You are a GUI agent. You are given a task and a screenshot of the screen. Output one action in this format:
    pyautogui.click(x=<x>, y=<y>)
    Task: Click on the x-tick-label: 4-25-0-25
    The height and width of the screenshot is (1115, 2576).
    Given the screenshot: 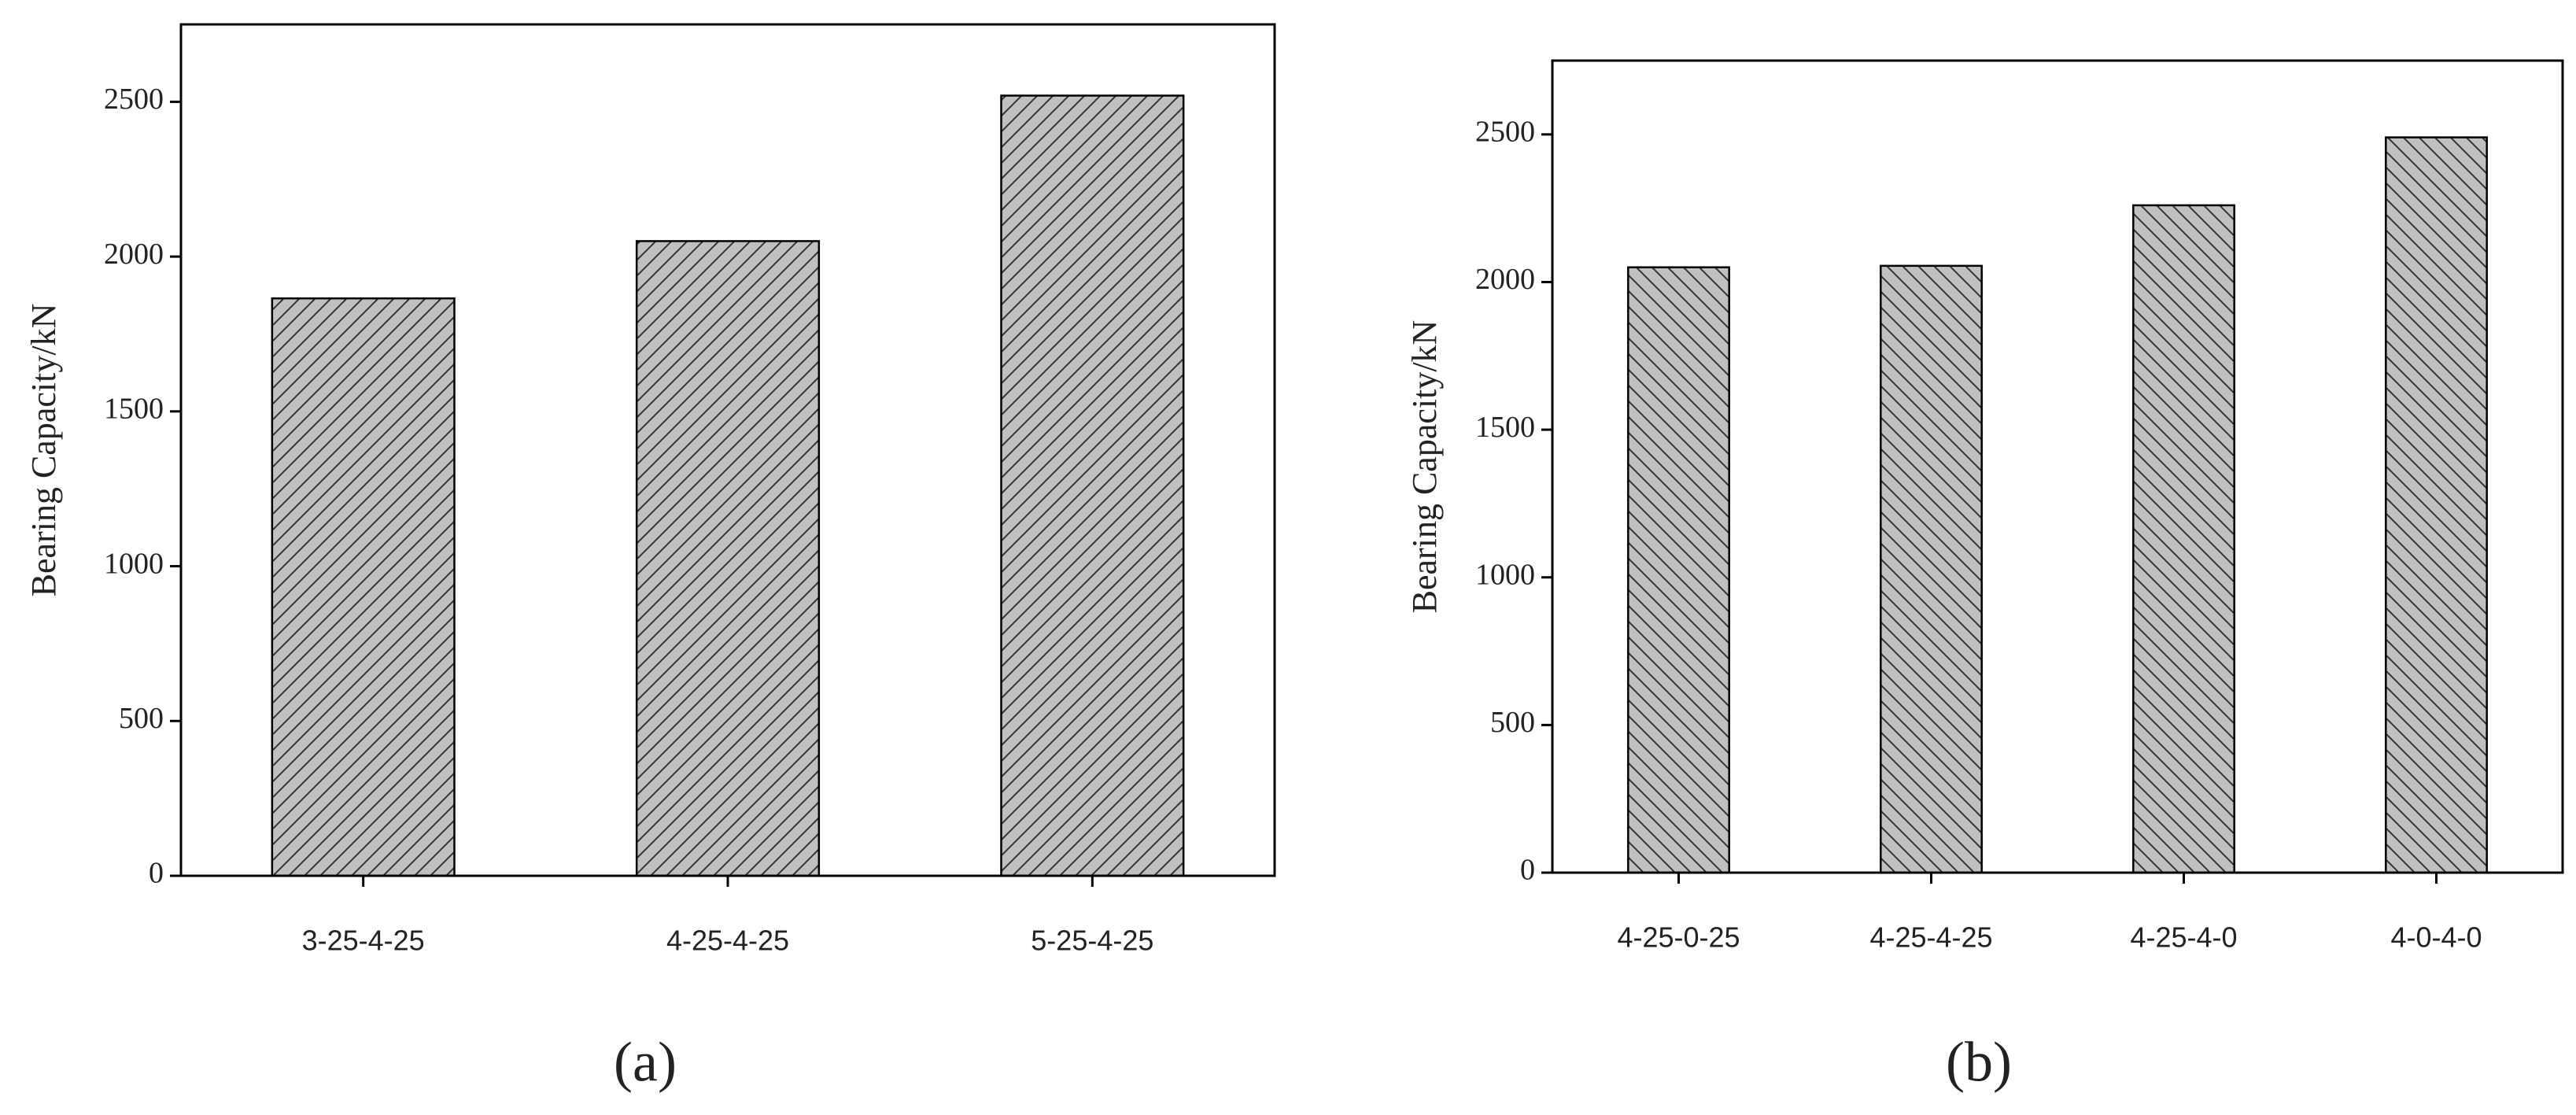 What is the action you would take?
    pyautogui.click(x=1678, y=938)
    